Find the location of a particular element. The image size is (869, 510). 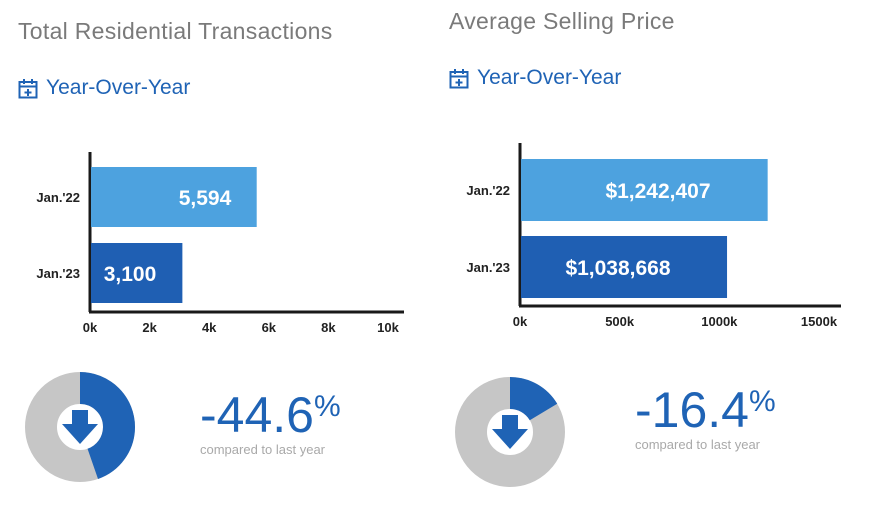

x-tick-label: 4k is located at coordinates (209, 327).